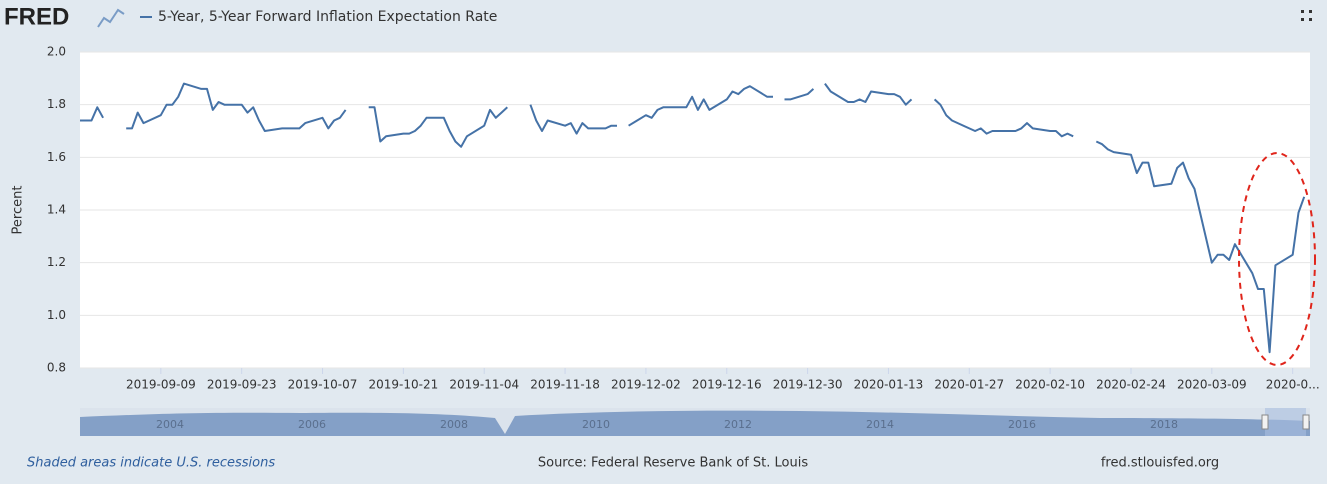  What do you see at coordinates (36, 16) in the screenshot?
I see `logo: FRED` at bounding box center [36, 16].